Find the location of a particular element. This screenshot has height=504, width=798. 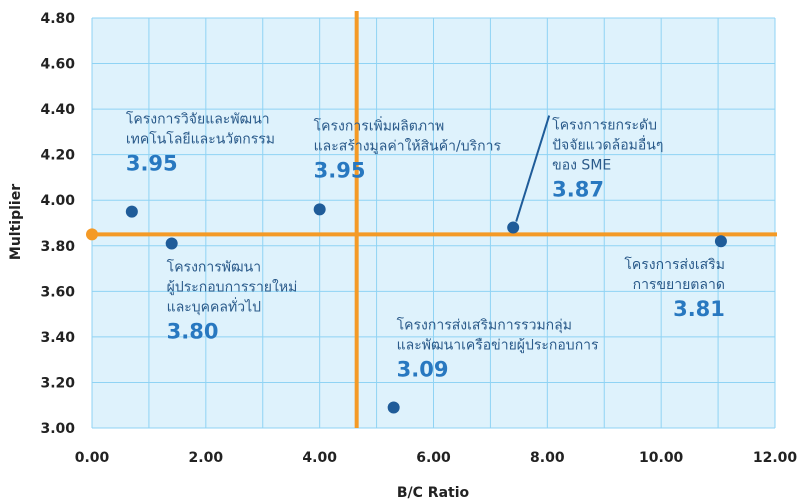

reference-line-origin-marker is located at coordinates (92, 234).